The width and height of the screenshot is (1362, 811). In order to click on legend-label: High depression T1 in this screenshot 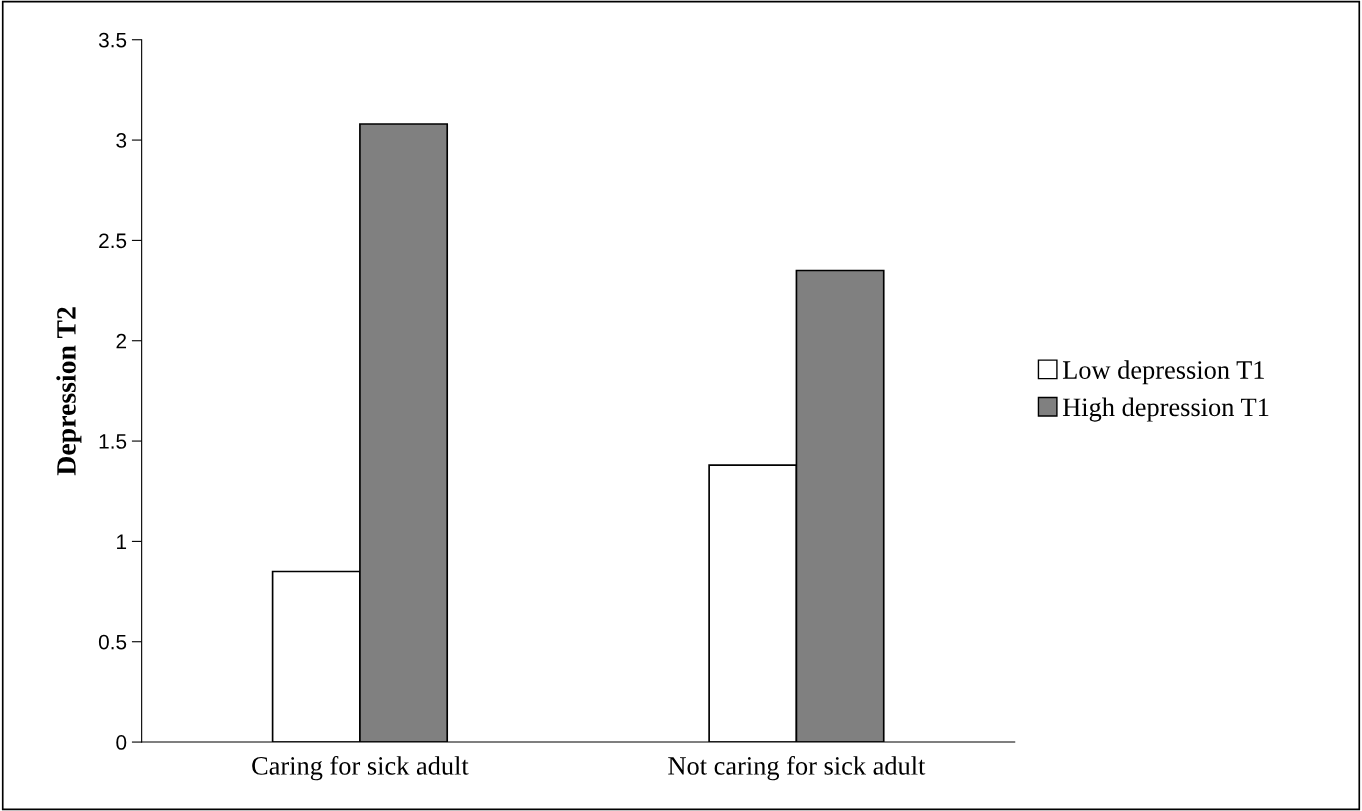, I will do `click(1165, 409)`.